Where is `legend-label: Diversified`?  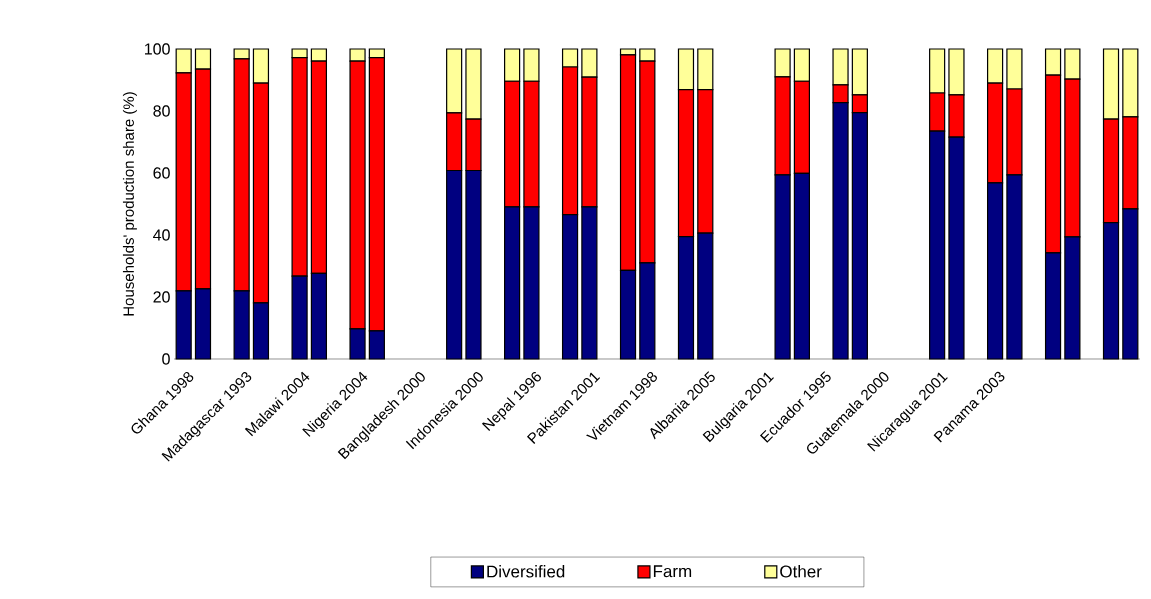 legend-label: Diversified is located at coordinates (526, 571).